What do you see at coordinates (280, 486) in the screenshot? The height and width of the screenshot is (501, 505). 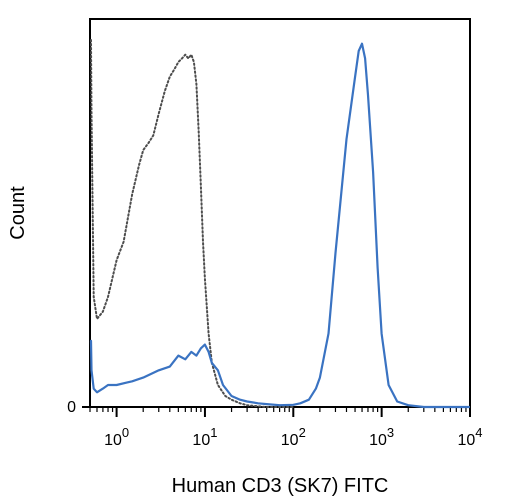 I see `x-axis-title: Human CD3 (SK7) FITC` at bounding box center [280, 486].